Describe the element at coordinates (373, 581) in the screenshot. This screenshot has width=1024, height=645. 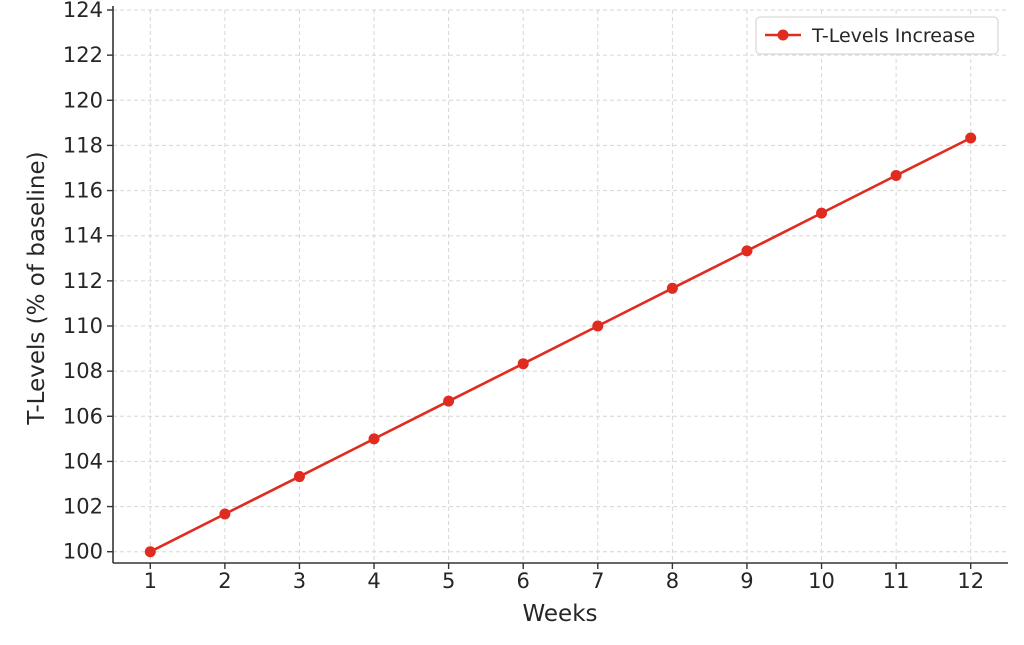
I see `x-tick-label: 4` at that location.